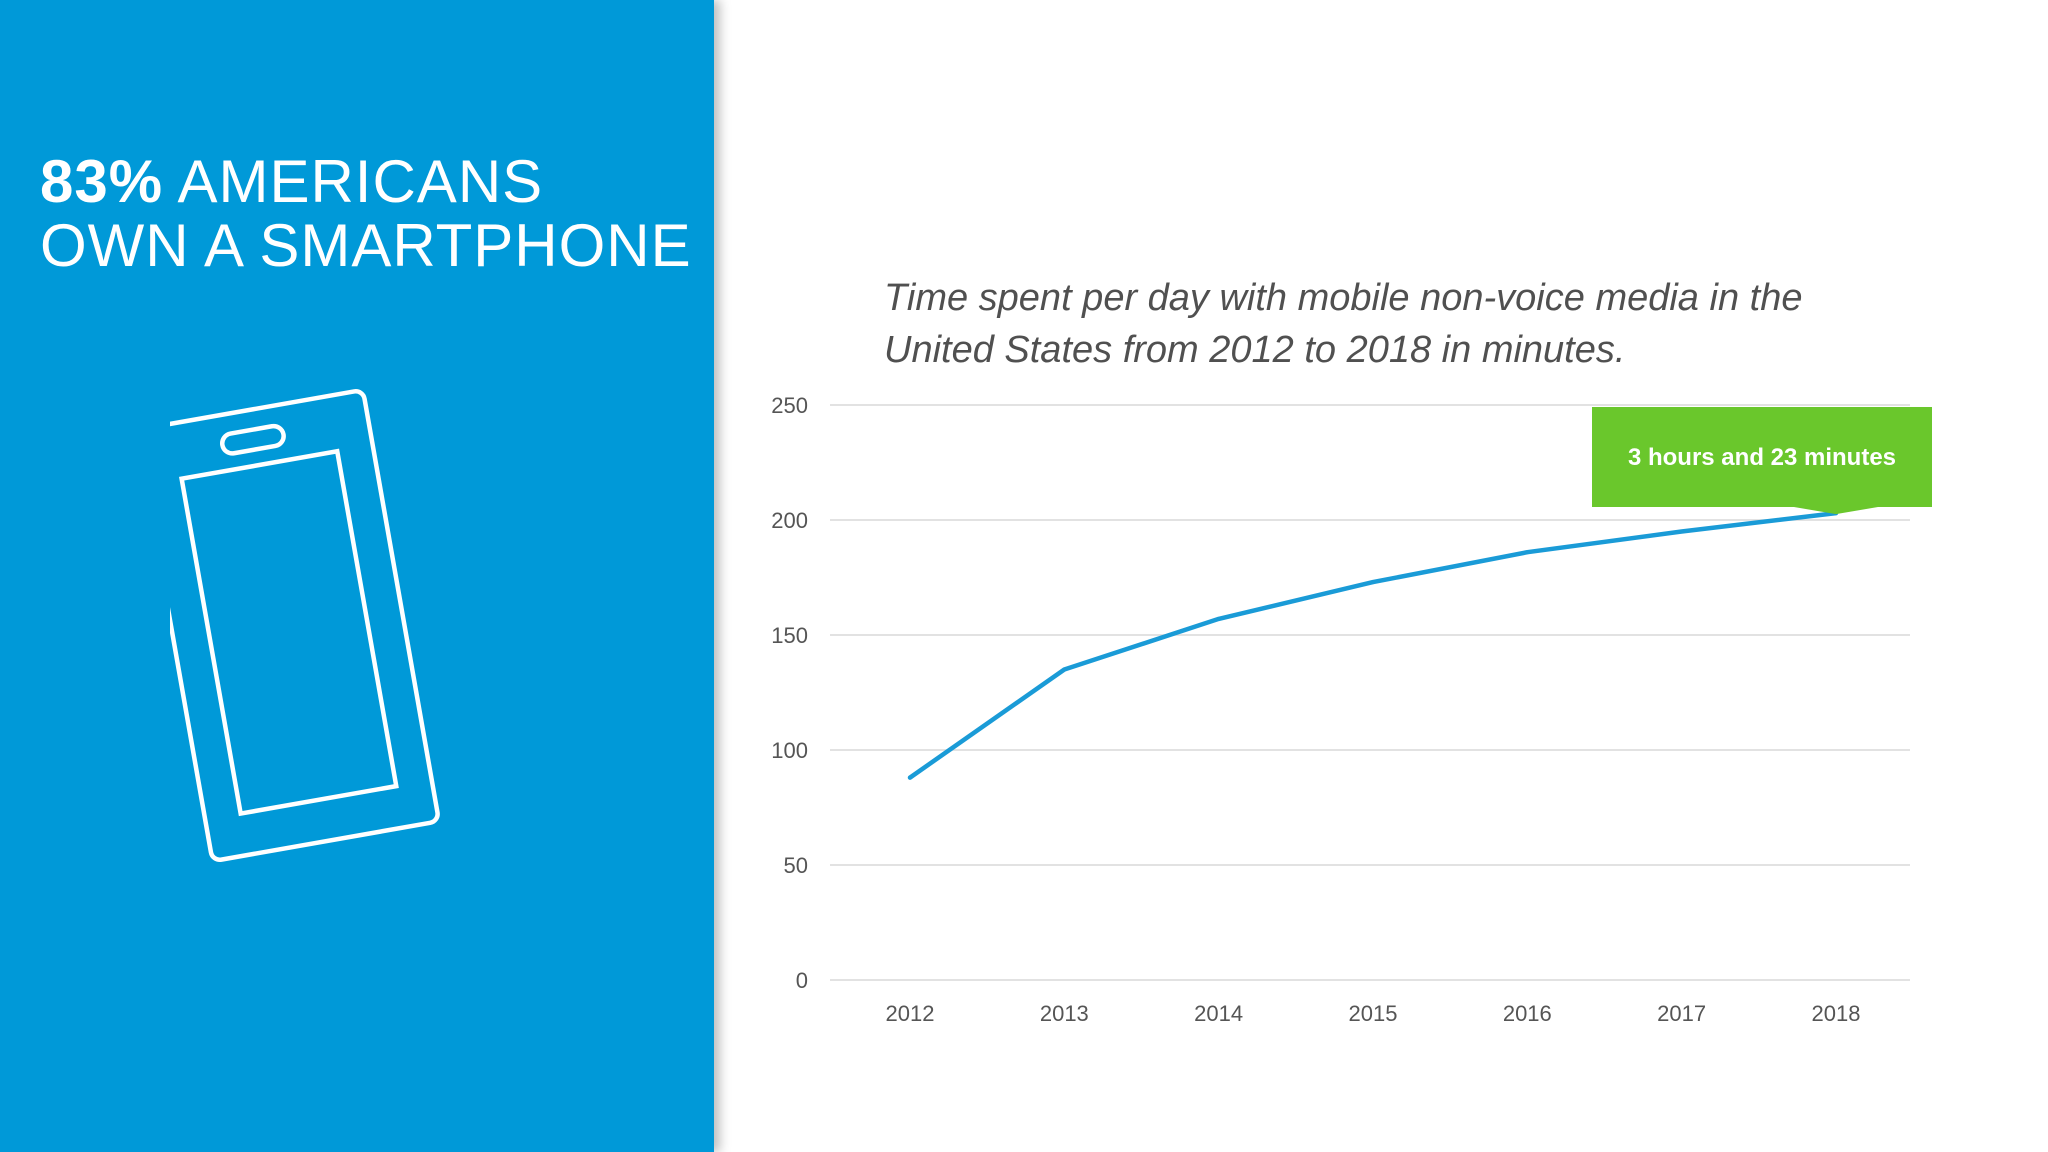  I want to click on headline-americans: AMERICANS, so click(353, 181).